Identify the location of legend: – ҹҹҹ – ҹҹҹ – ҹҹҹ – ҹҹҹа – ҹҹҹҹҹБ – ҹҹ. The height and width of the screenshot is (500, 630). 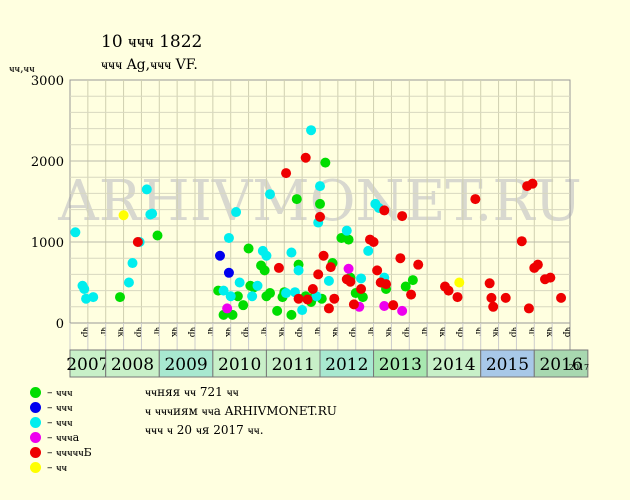
(61, 430).